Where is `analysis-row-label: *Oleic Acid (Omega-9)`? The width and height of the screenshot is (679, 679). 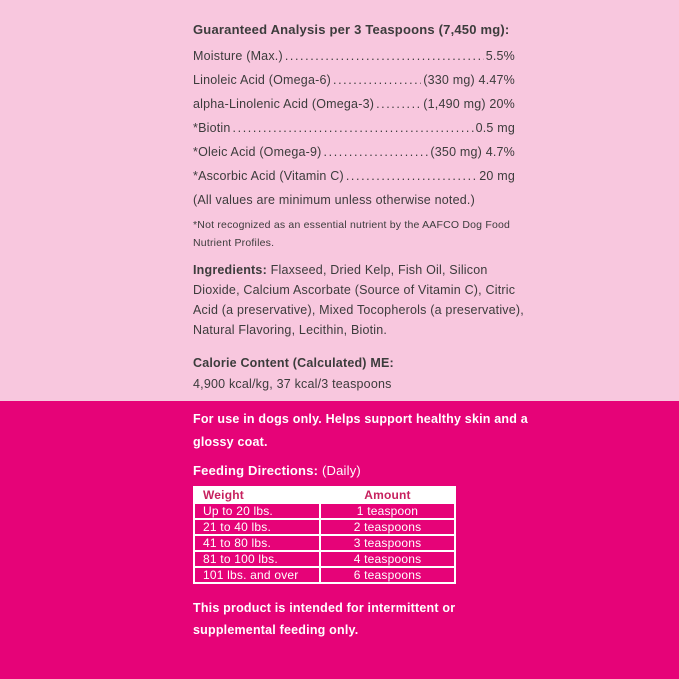
analysis-row-label: *Oleic Acid (Omega-9) is located at coordinates (257, 152).